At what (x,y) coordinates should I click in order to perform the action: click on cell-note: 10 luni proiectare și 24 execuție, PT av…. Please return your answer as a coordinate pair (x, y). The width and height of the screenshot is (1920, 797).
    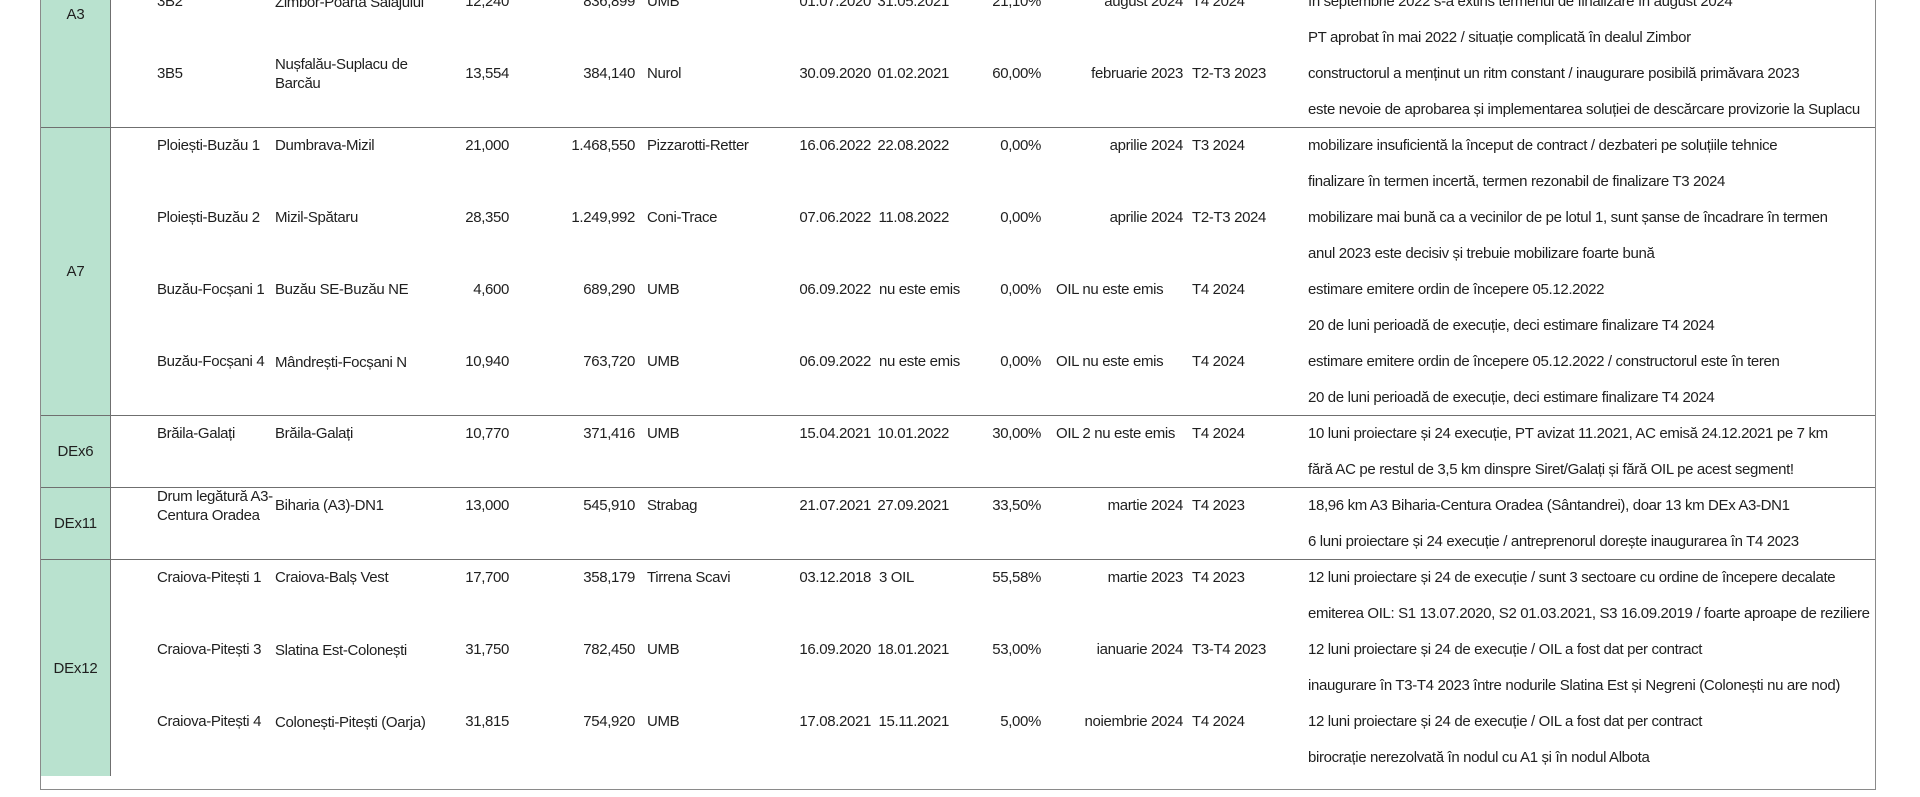
    Looking at the image, I should click on (1568, 433).